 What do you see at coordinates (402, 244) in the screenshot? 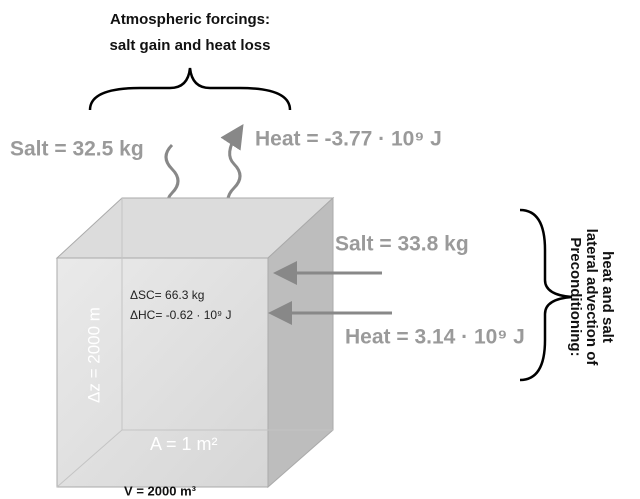
I see `lateral-salt: Salt = 33.8 kg` at bounding box center [402, 244].